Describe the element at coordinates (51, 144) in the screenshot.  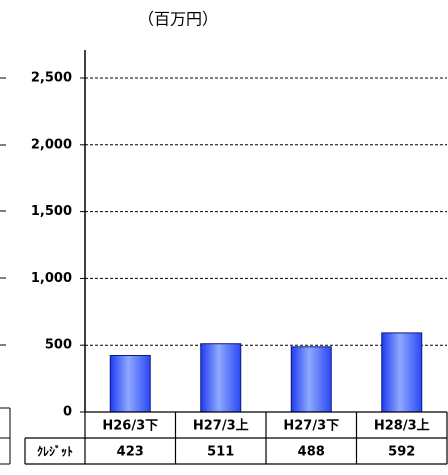
I see `y-tick-label: 2,000` at that location.